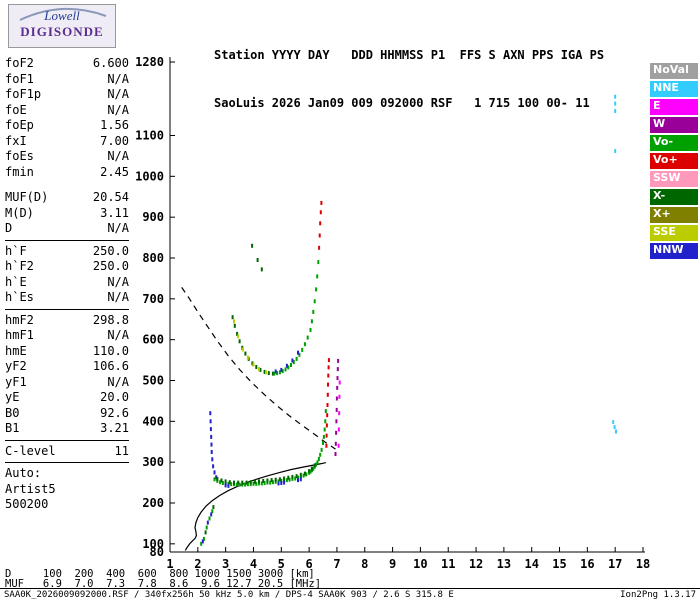 Image resolution: width=700 pixels, height=600 pixels. What do you see at coordinates (62, 26) in the screenshot?
I see `lowell-digisonde-logo: Lowell DIGISONDE` at bounding box center [62, 26].